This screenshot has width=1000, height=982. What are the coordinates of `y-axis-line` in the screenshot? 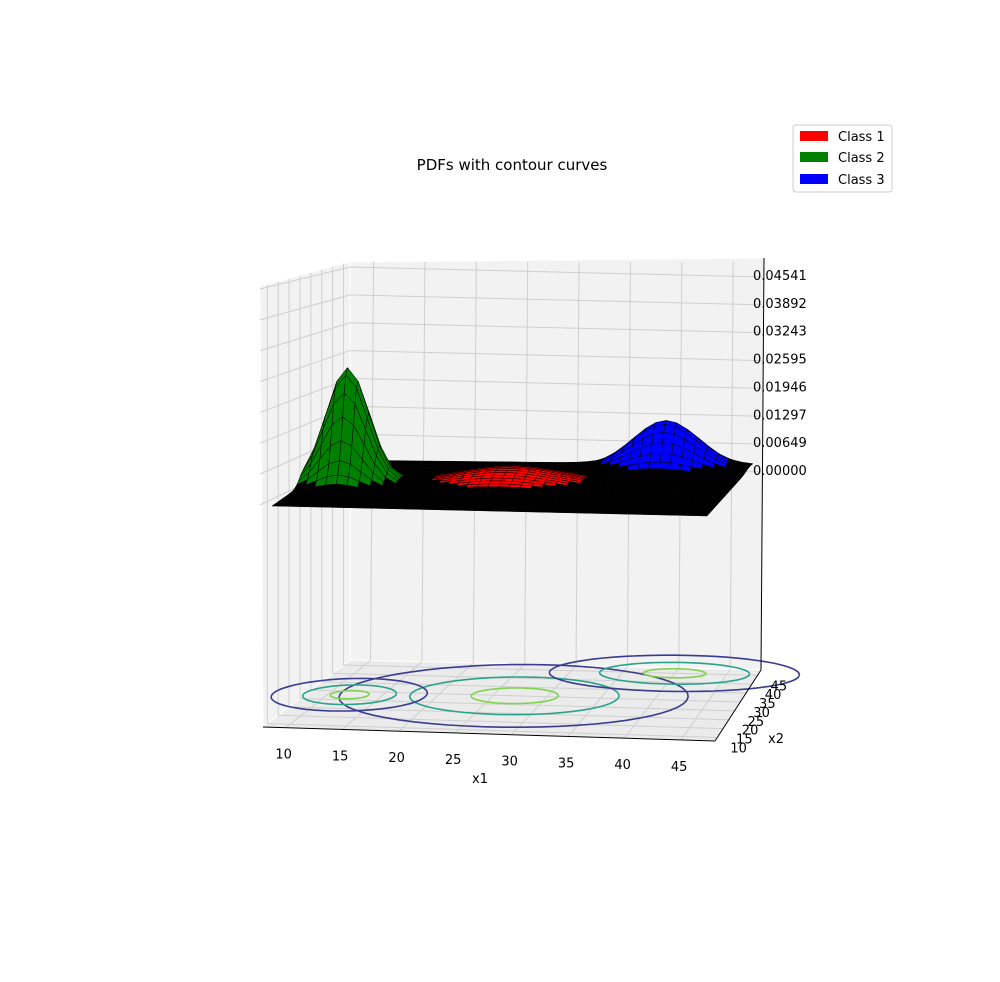 It's located at (738, 705).